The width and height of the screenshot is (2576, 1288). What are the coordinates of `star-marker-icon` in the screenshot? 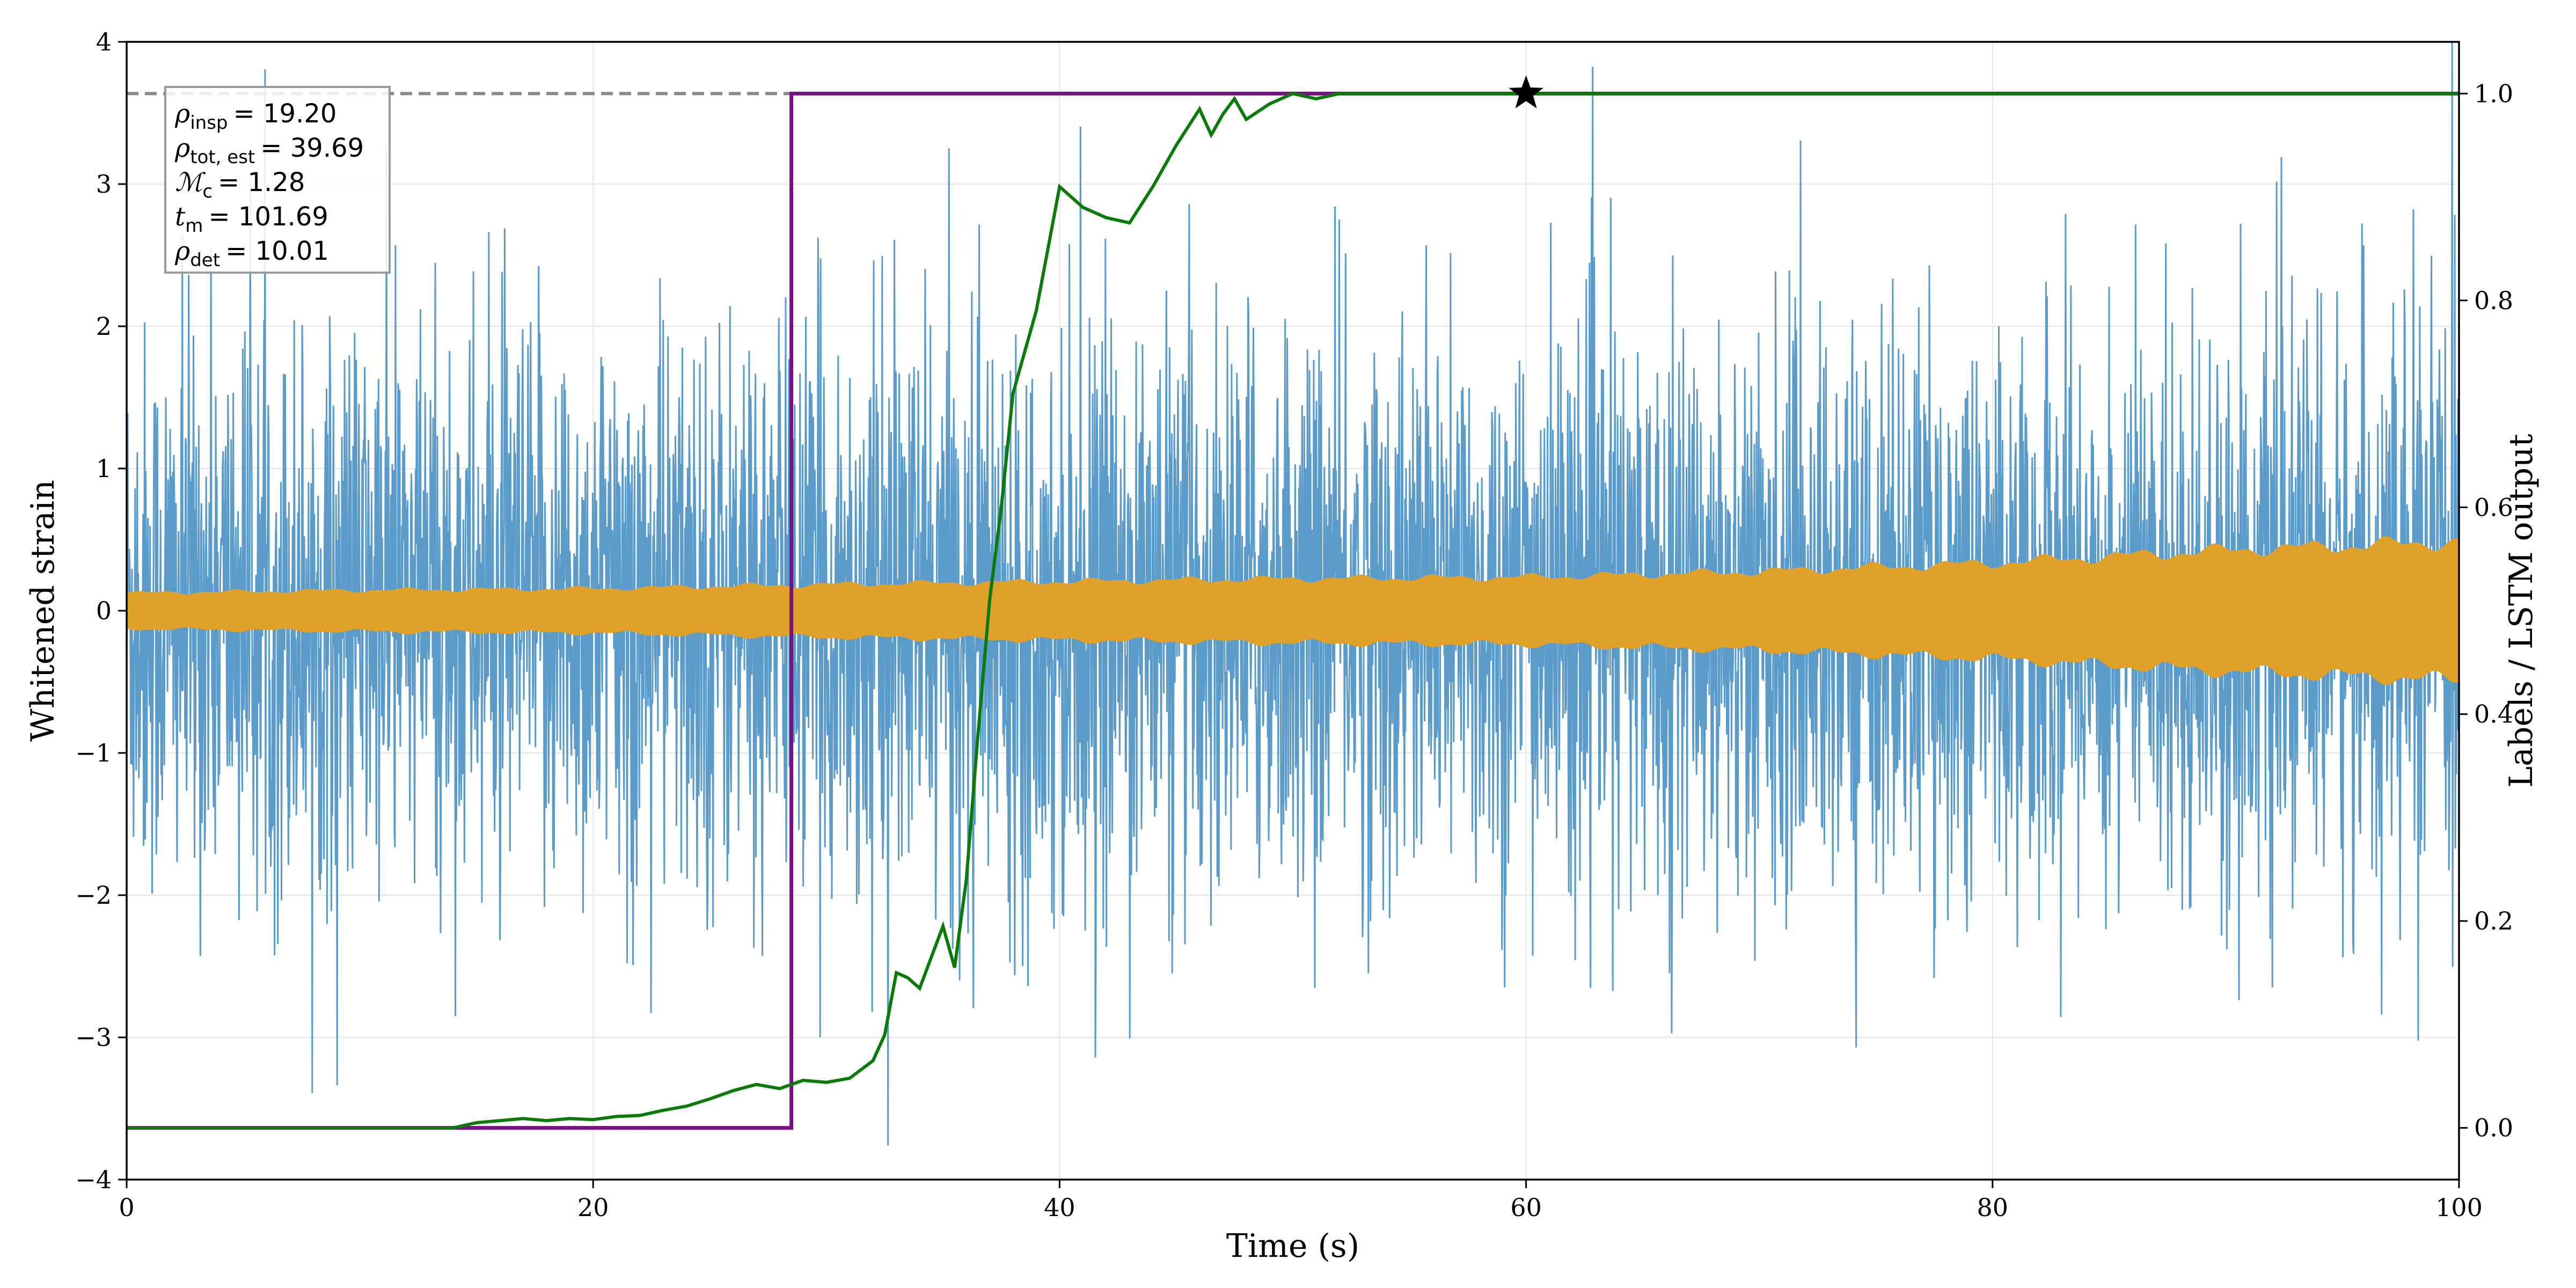 It's located at (1526, 91).